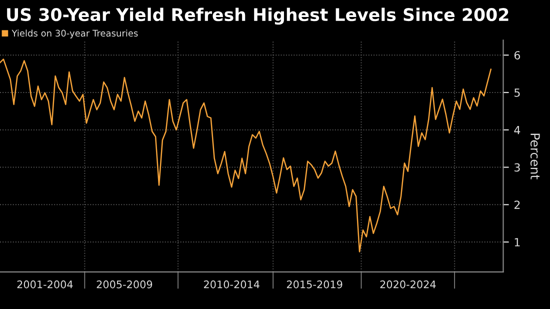  What do you see at coordinates (517, 167) in the screenshot?
I see `y-tick-label: 3` at bounding box center [517, 167].